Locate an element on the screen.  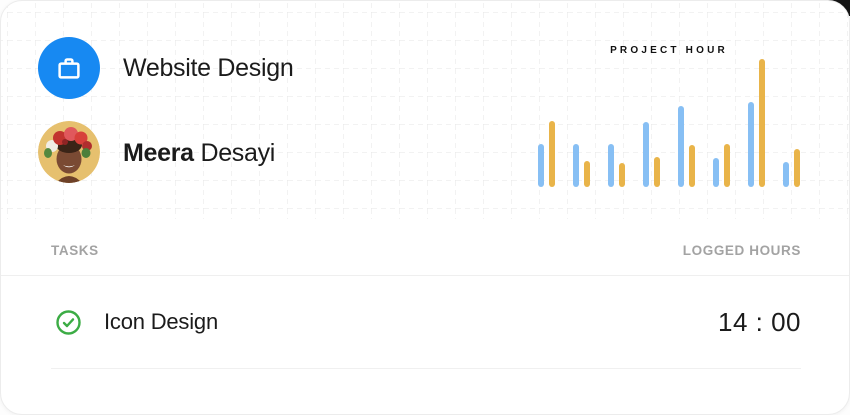
user-last-name: Desayi is located at coordinates (238, 153).